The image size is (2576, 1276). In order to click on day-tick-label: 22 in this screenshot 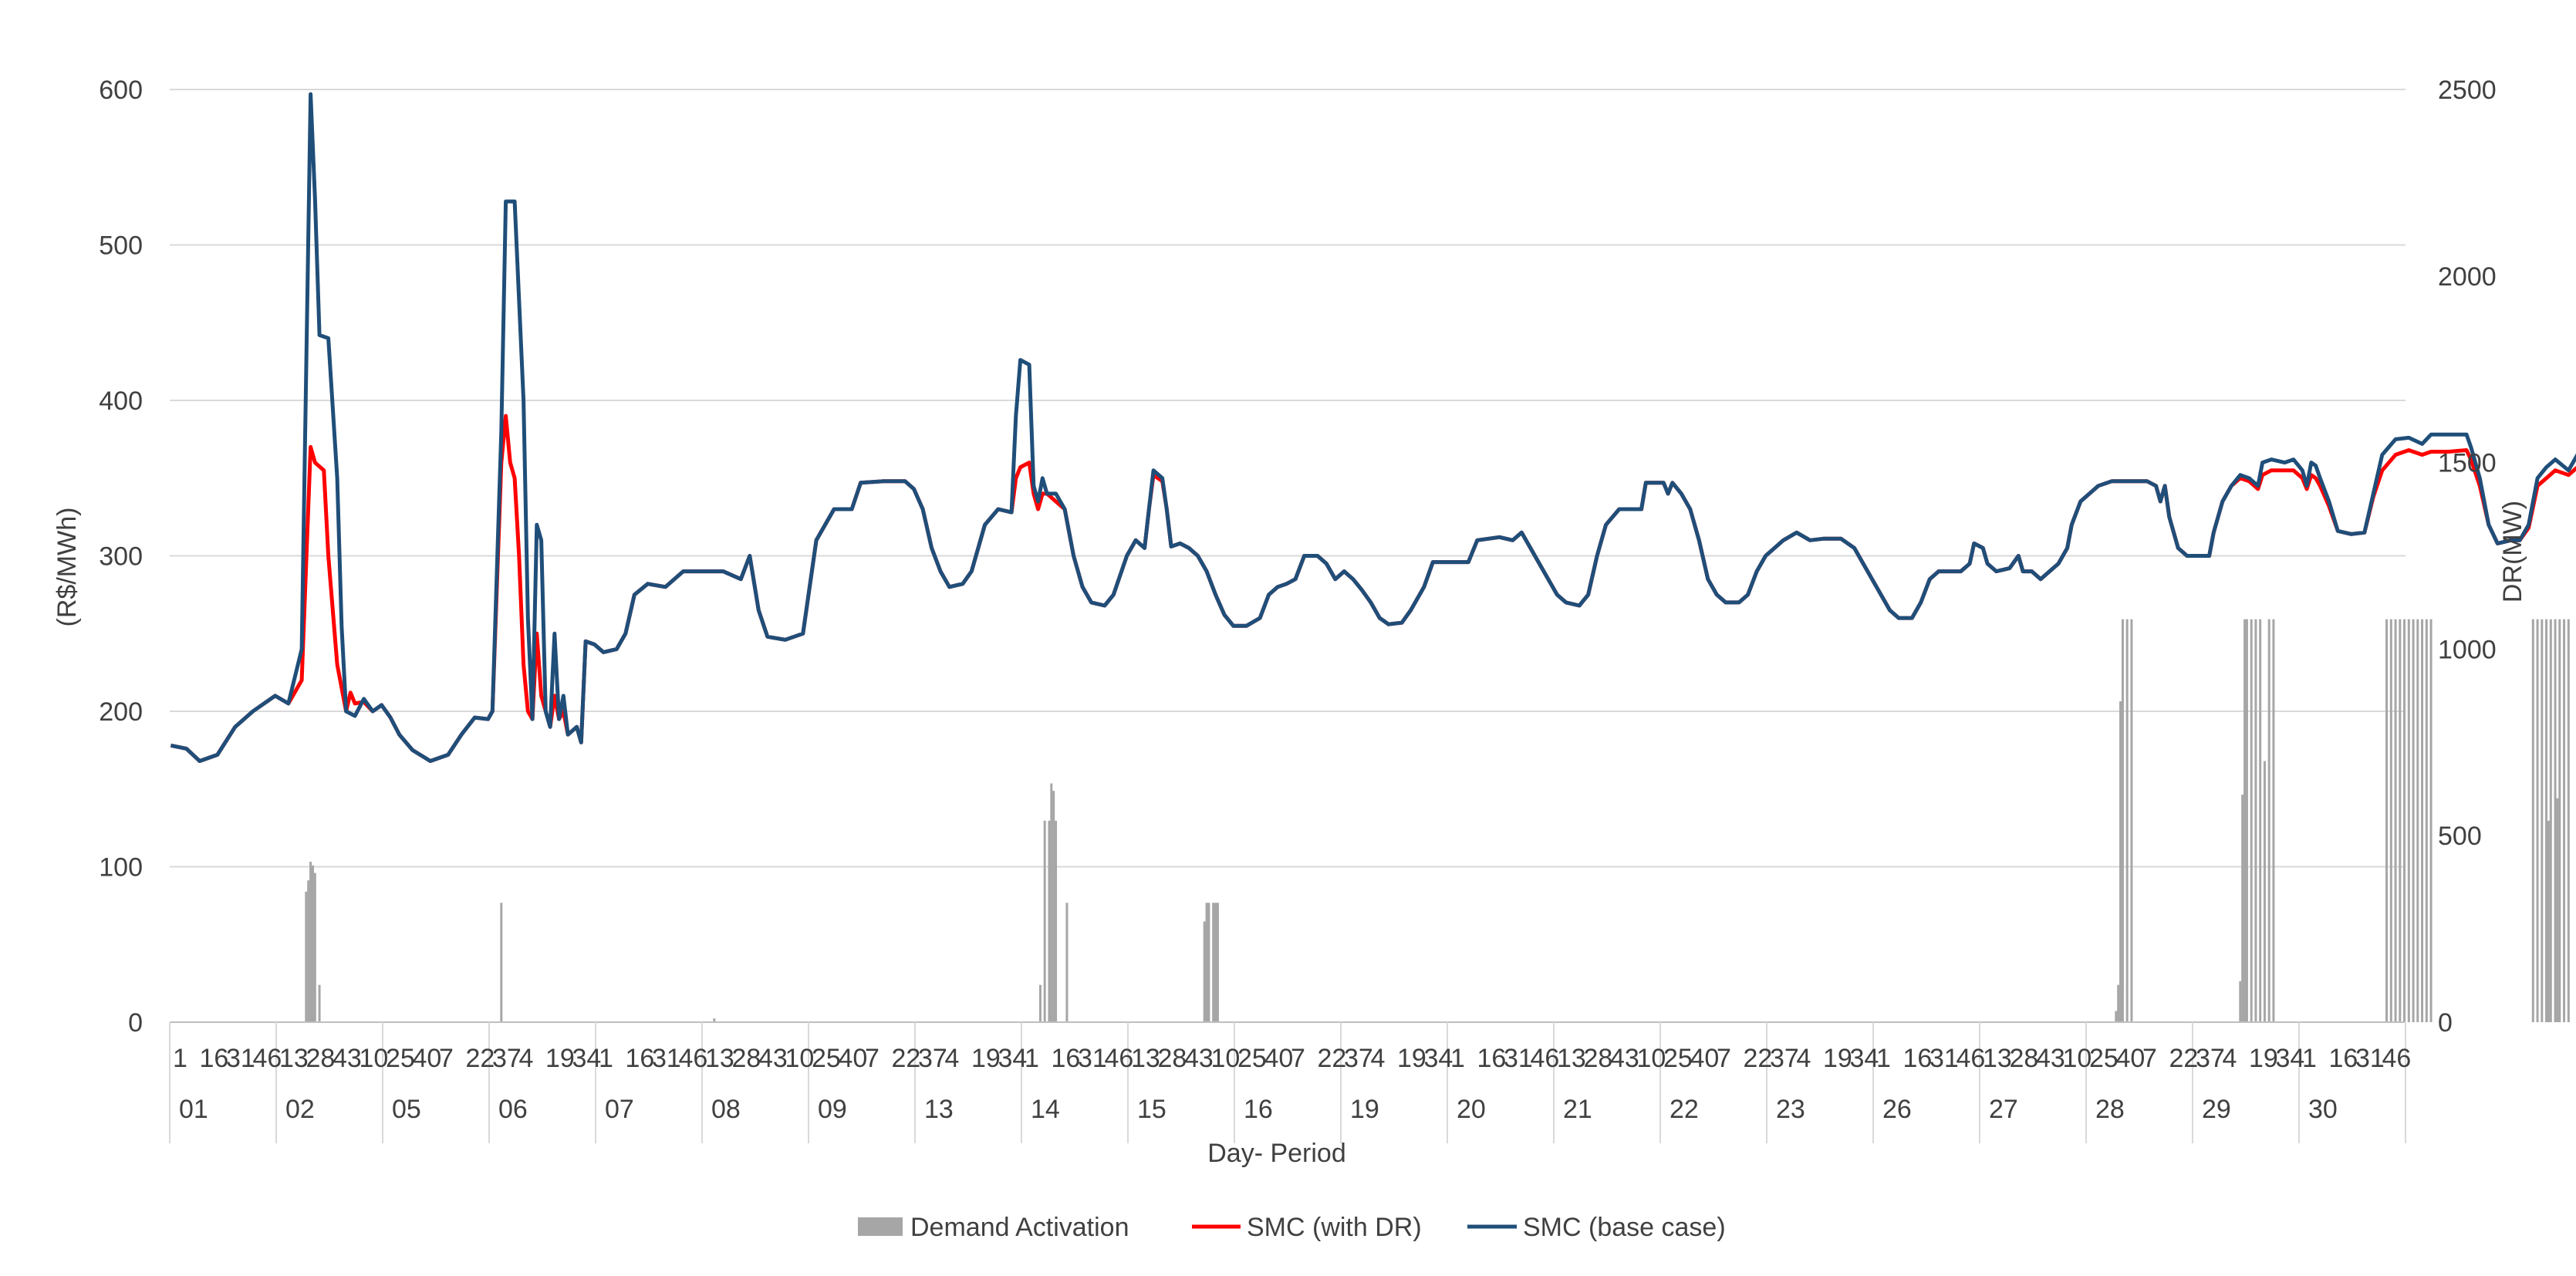, I will do `click(1684, 1109)`.